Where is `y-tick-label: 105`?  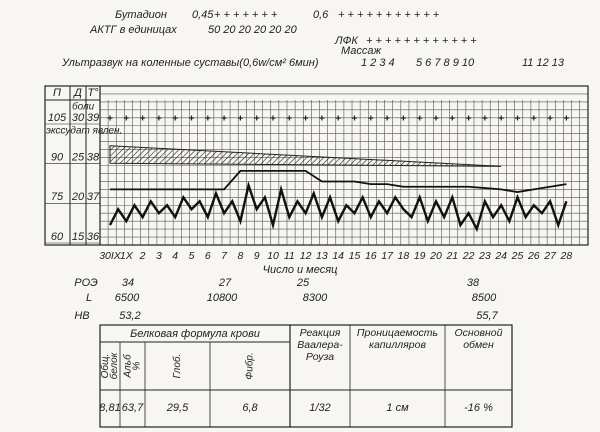 y-tick-label: 105 is located at coordinates (57, 118).